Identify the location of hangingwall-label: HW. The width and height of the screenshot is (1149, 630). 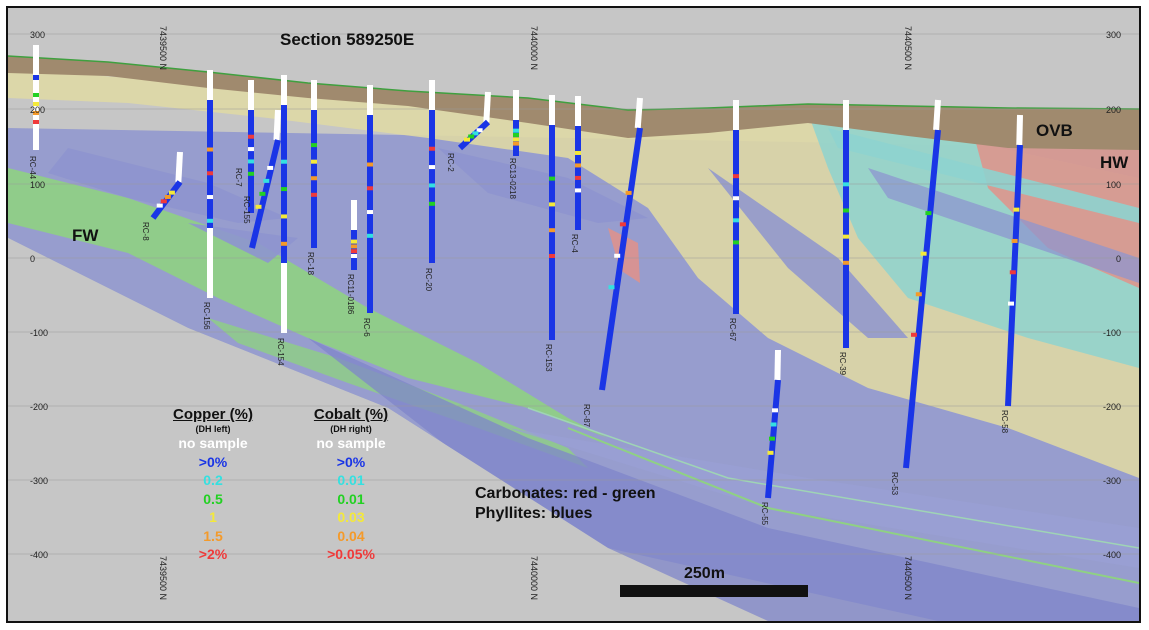
(1114, 162).